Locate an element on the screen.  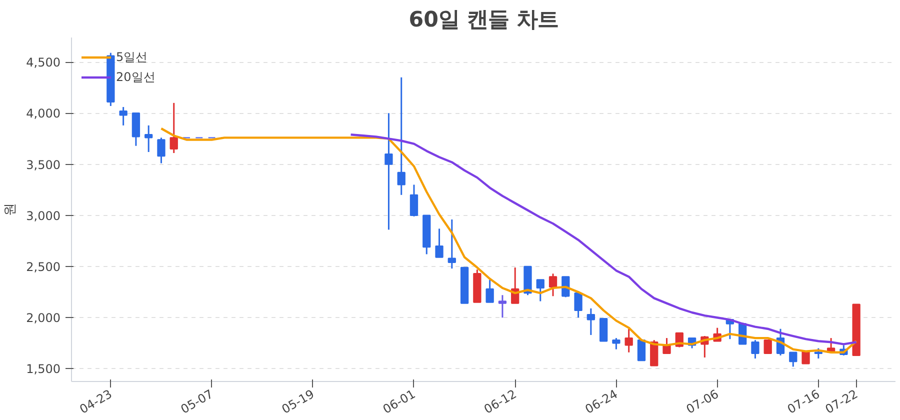
legend-label: 5일선 is located at coordinates (132, 57).